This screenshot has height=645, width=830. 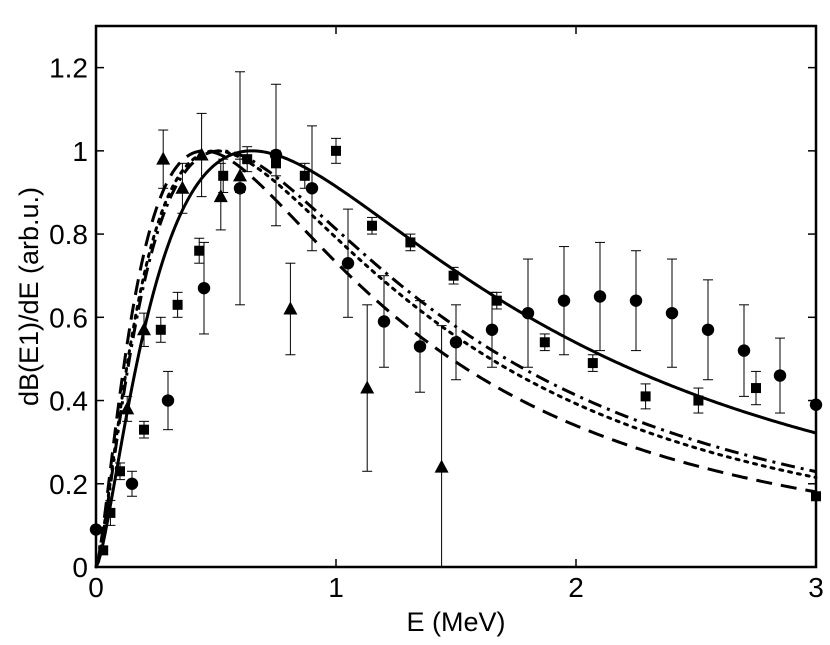 What do you see at coordinates (816, 587) in the screenshot?
I see `x-tick-label: 3` at bounding box center [816, 587].